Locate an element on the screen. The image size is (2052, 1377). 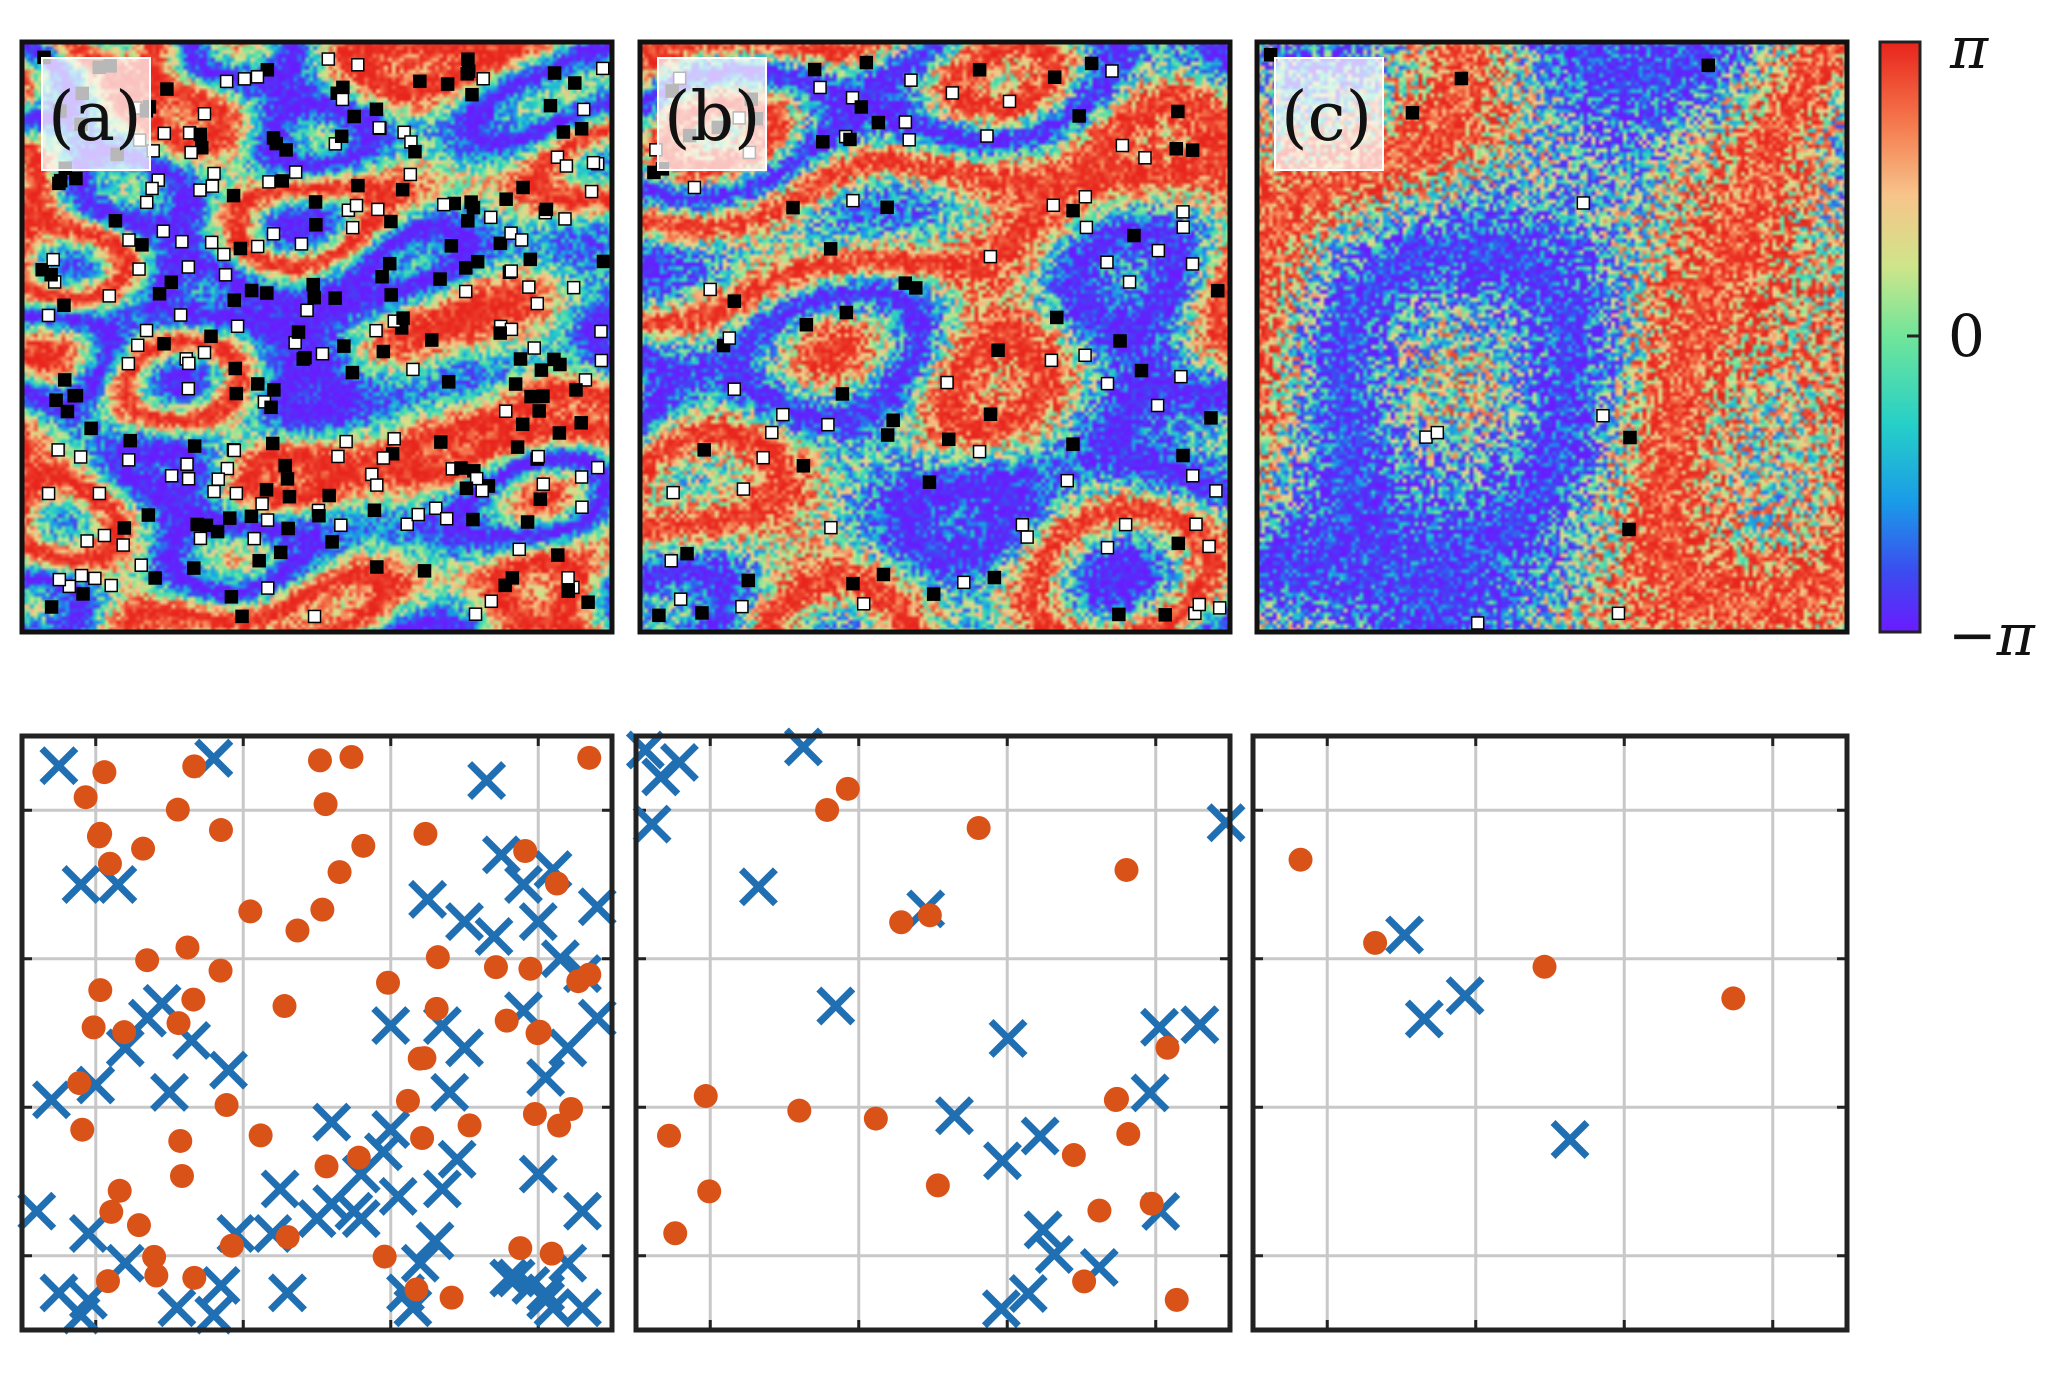
panel-frame is located at coordinates (317, 337).